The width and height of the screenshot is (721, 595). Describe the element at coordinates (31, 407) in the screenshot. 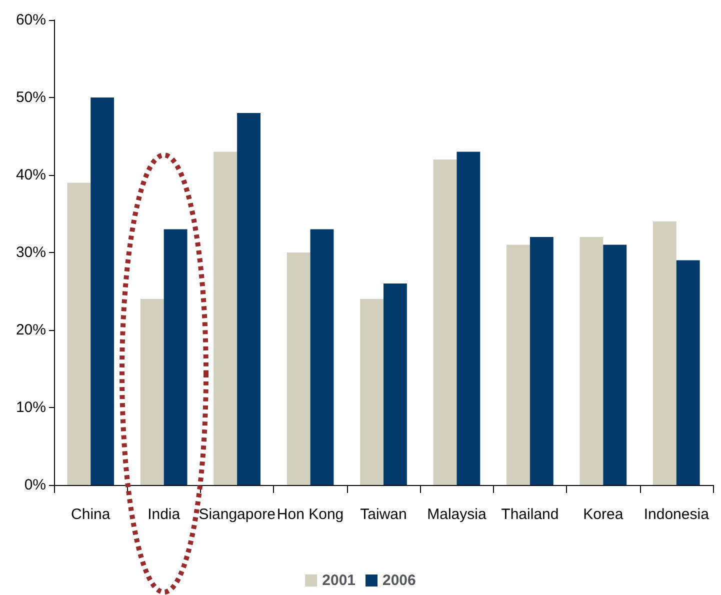

I see `y-tick-label: 10%` at that location.